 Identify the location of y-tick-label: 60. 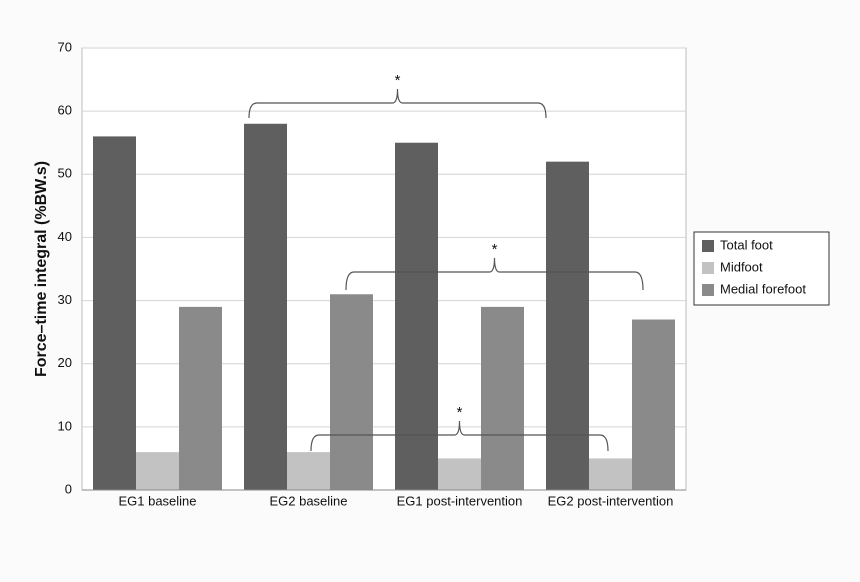
(65, 110).